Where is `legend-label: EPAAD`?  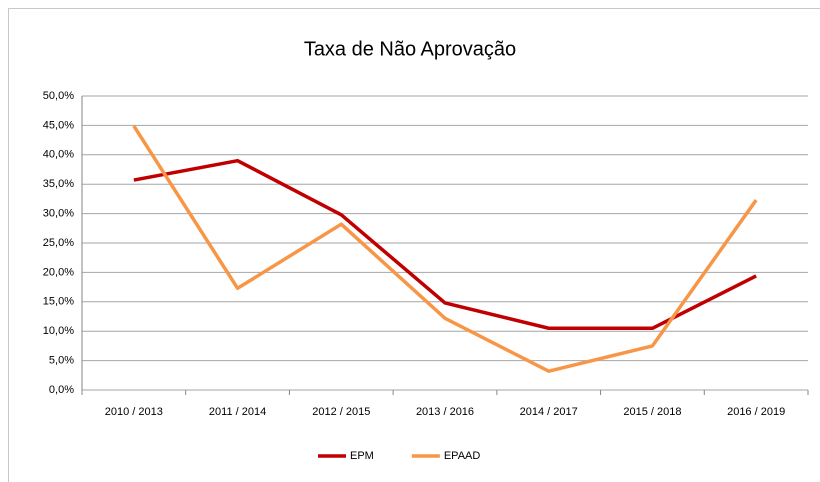 legend-label: EPAAD is located at coordinates (462, 456).